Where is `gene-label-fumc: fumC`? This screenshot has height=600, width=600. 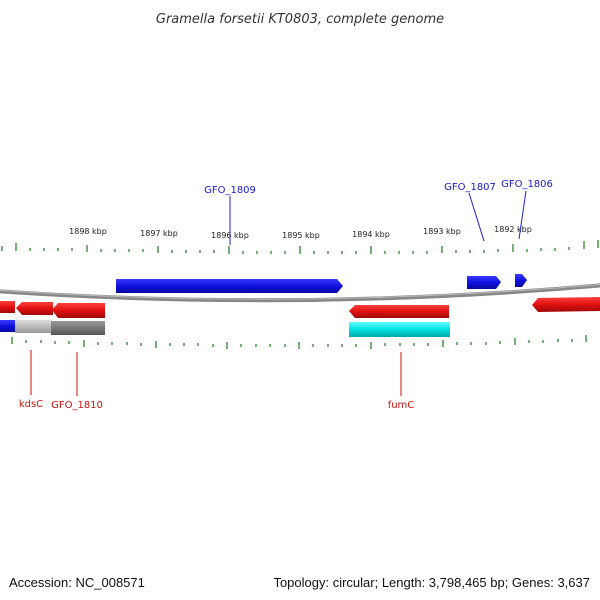 gene-label-fumc: fumC is located at coordinates (401, 405).